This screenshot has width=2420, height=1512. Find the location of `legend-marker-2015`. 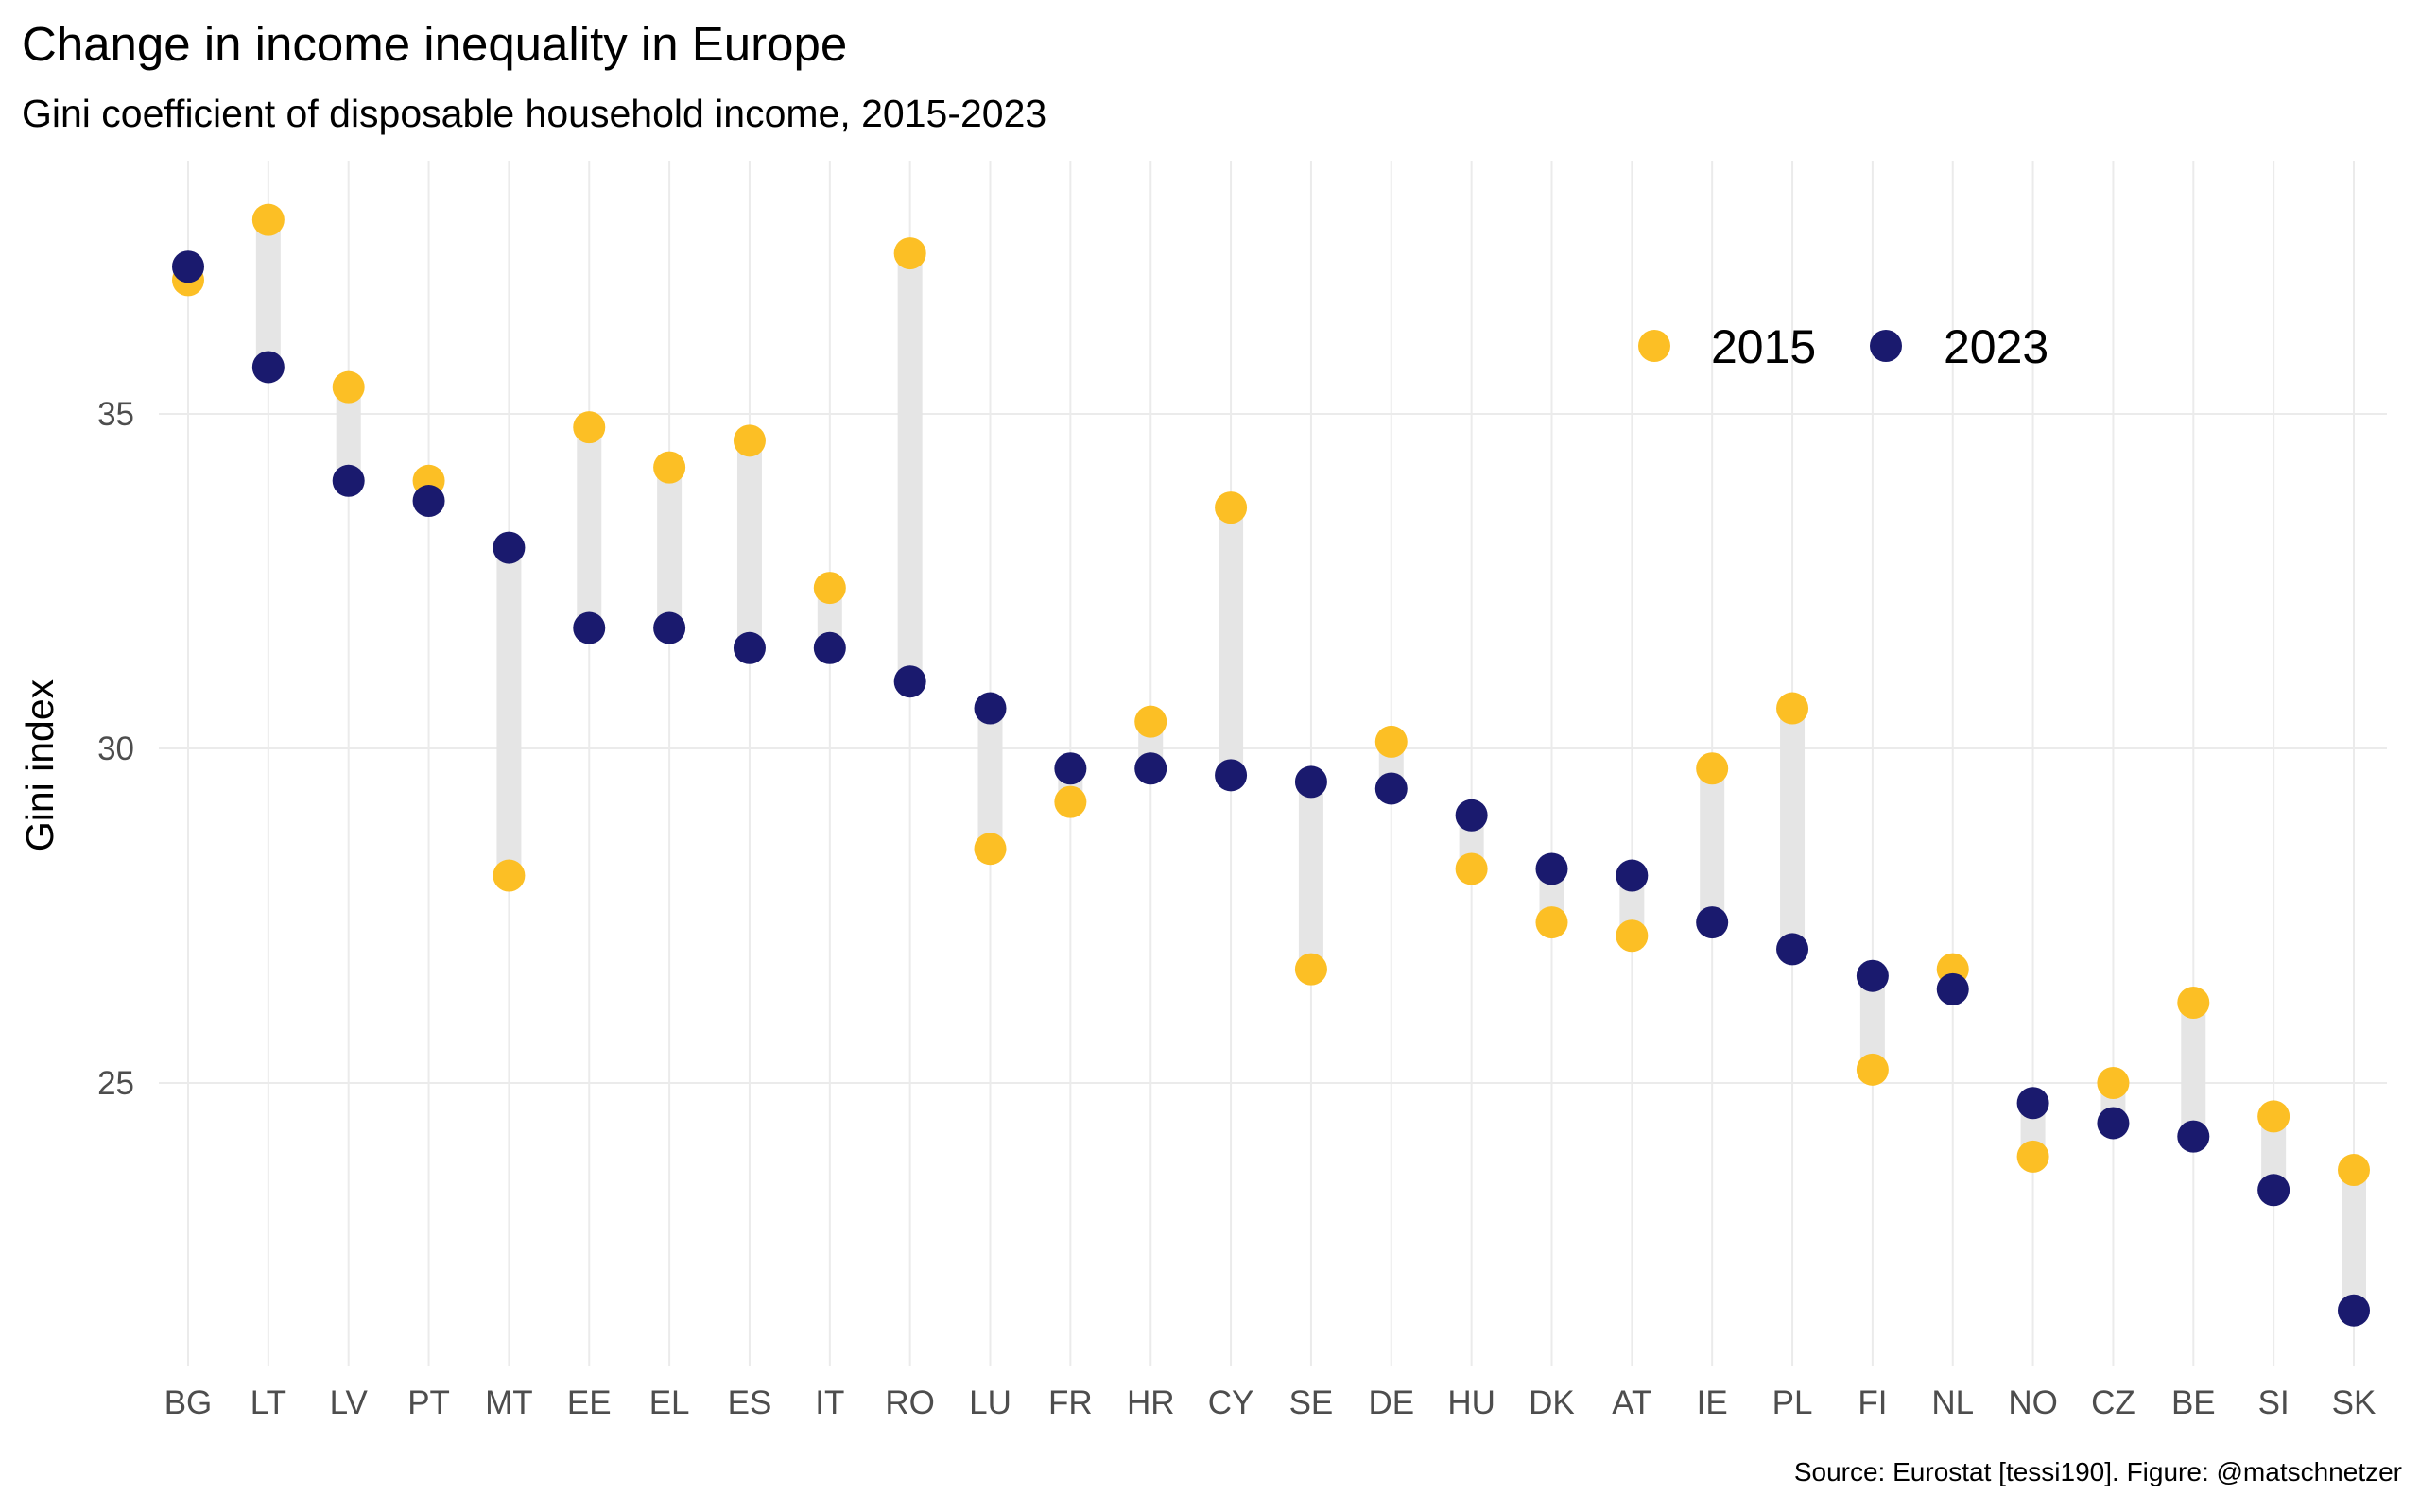

legend-marker-2015 is located at coordinates (1654, 346).